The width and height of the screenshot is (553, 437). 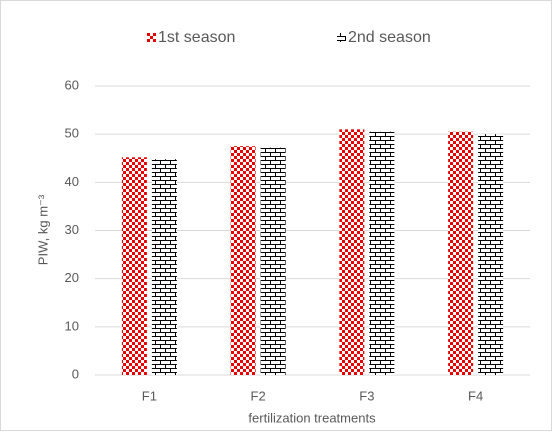 I want to click on y-axis-label: PIW, kg m⁻³, so click(x=42, y=229).